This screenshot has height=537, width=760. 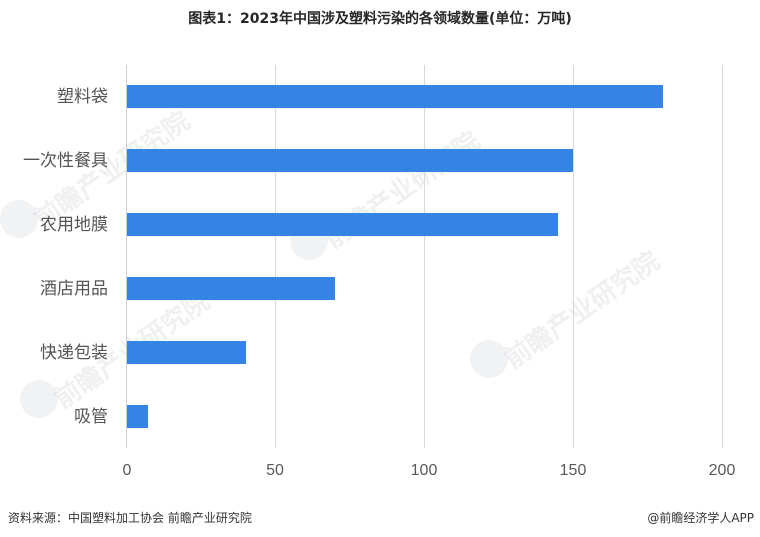 What do you see at coordinates (91, 417) in the screenshot?
I see `category-label: 吸管` at bounding box center [91, 417].